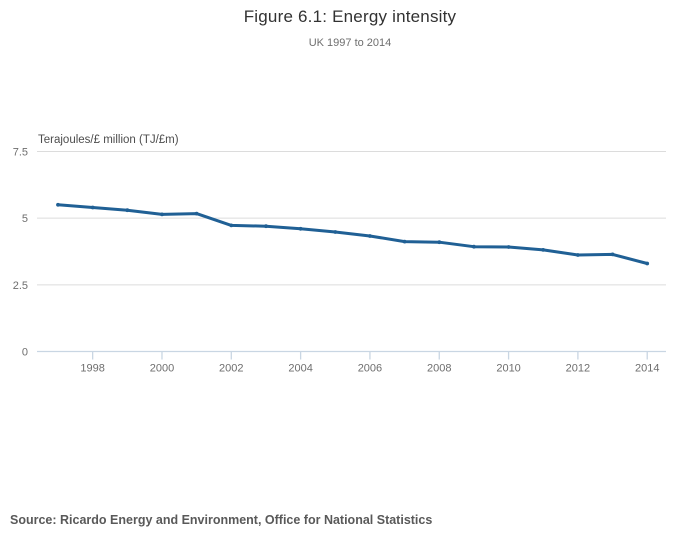 This screenshot has height=549, width=700. What do you see at coordinates (543, 250) in the screenshot?
I see `data-point-2011` at bounding box center [543, 250].